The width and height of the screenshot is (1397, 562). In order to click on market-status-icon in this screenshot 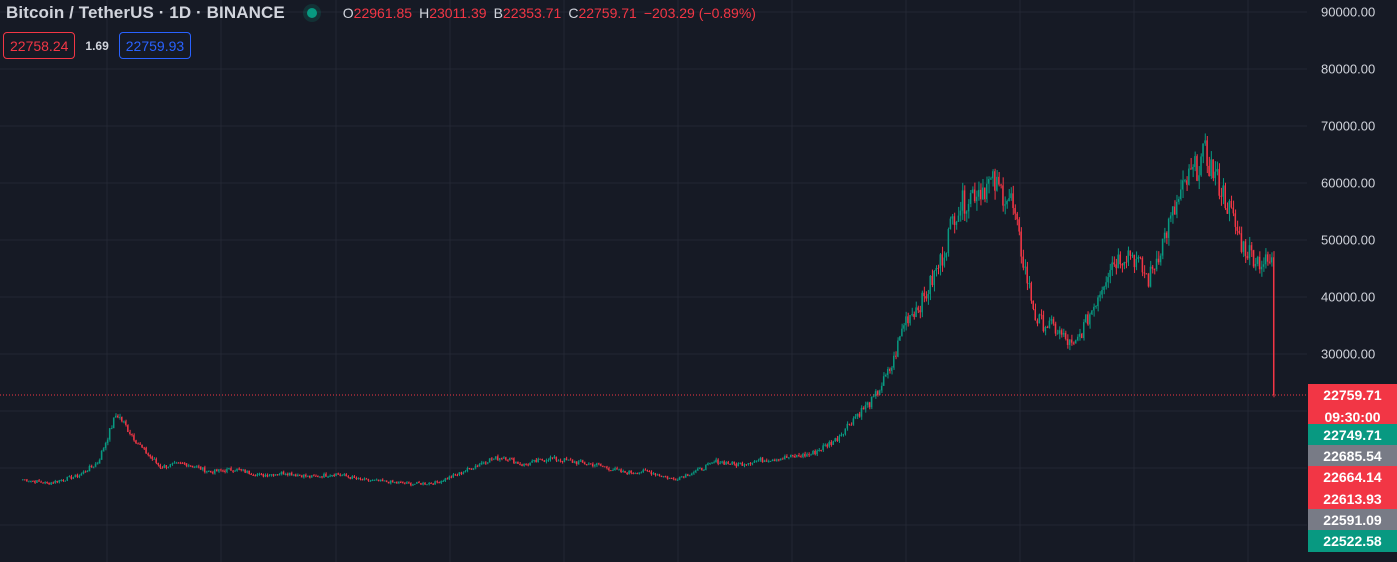, I will do `click(311, 13)`.